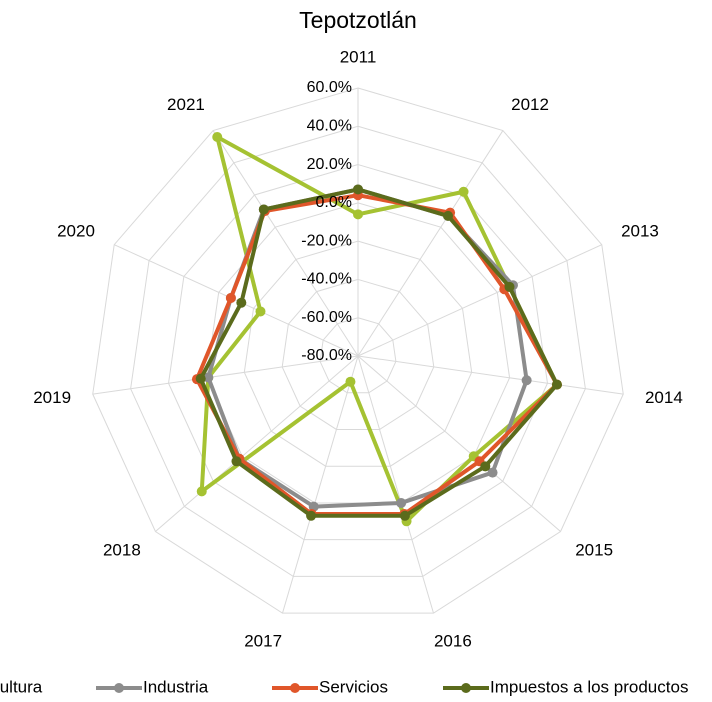 The image size is (712, 702). I want to click on tick-label: -60.0%, so click(326, 317).